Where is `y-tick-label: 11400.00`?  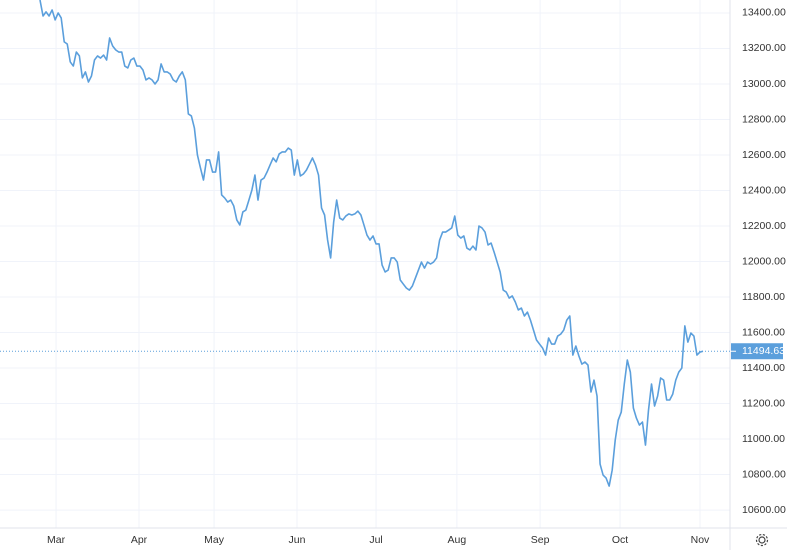 y-tick-label: 11400.00 is located at coordinates (763, 368).